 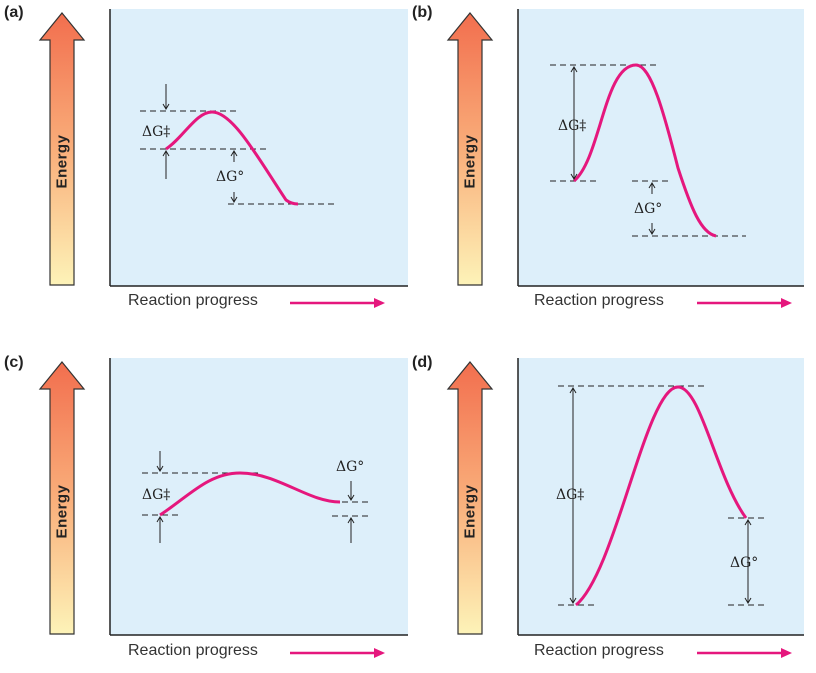 What do you see at coordinates (14, 362) in the screenshot?
I see `panel-c-letter: (c)` at bounding box center [14, 362].